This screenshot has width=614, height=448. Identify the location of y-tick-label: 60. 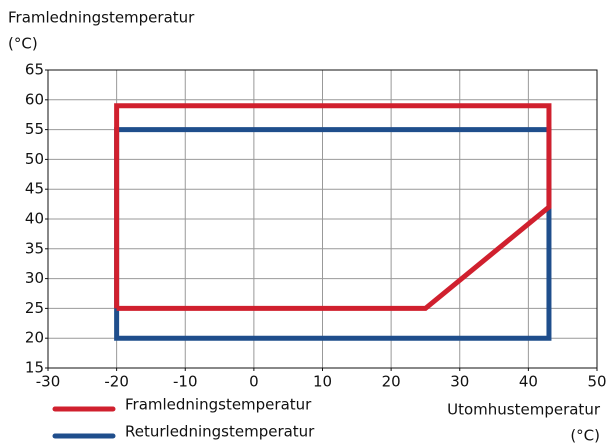
(34, 99).